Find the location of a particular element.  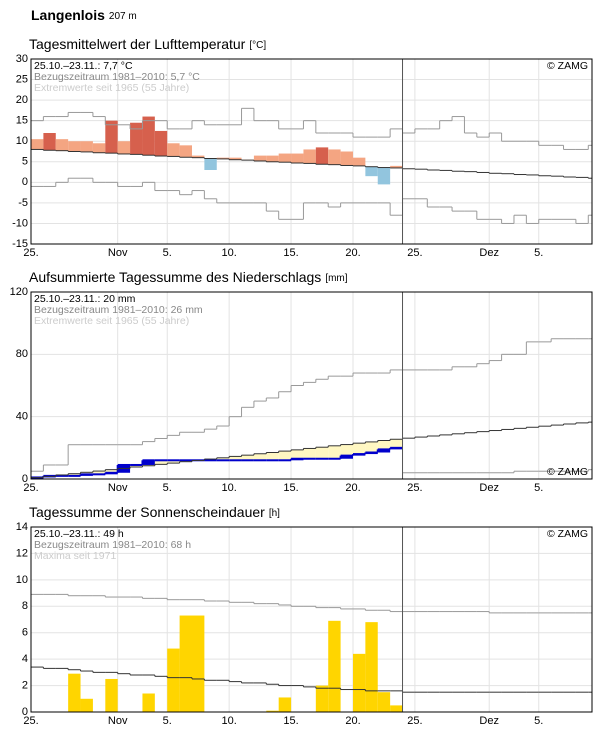

title-text: Tagesmittelwert der Lufttemperatur is located at coordinates (137, 44).